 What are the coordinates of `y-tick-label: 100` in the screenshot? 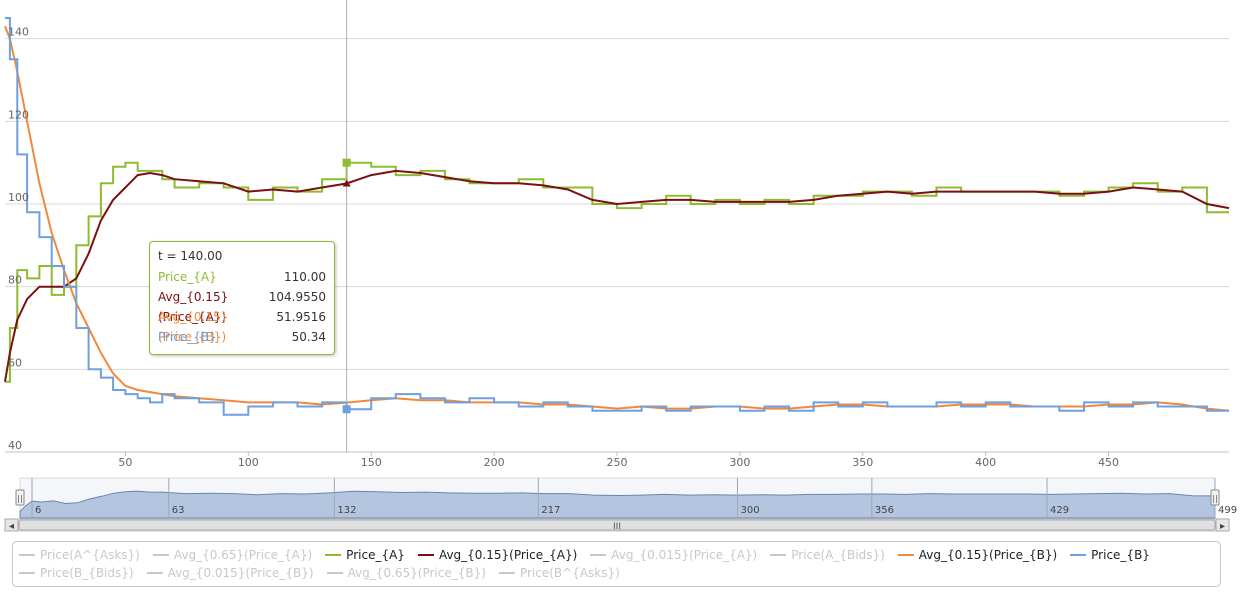 It's located at (18, 197).